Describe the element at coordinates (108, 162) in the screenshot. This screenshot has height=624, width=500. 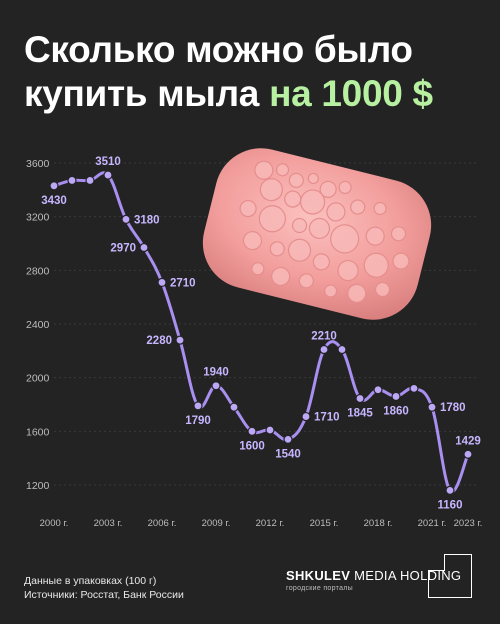
I see `data-label: 3510` at that location.